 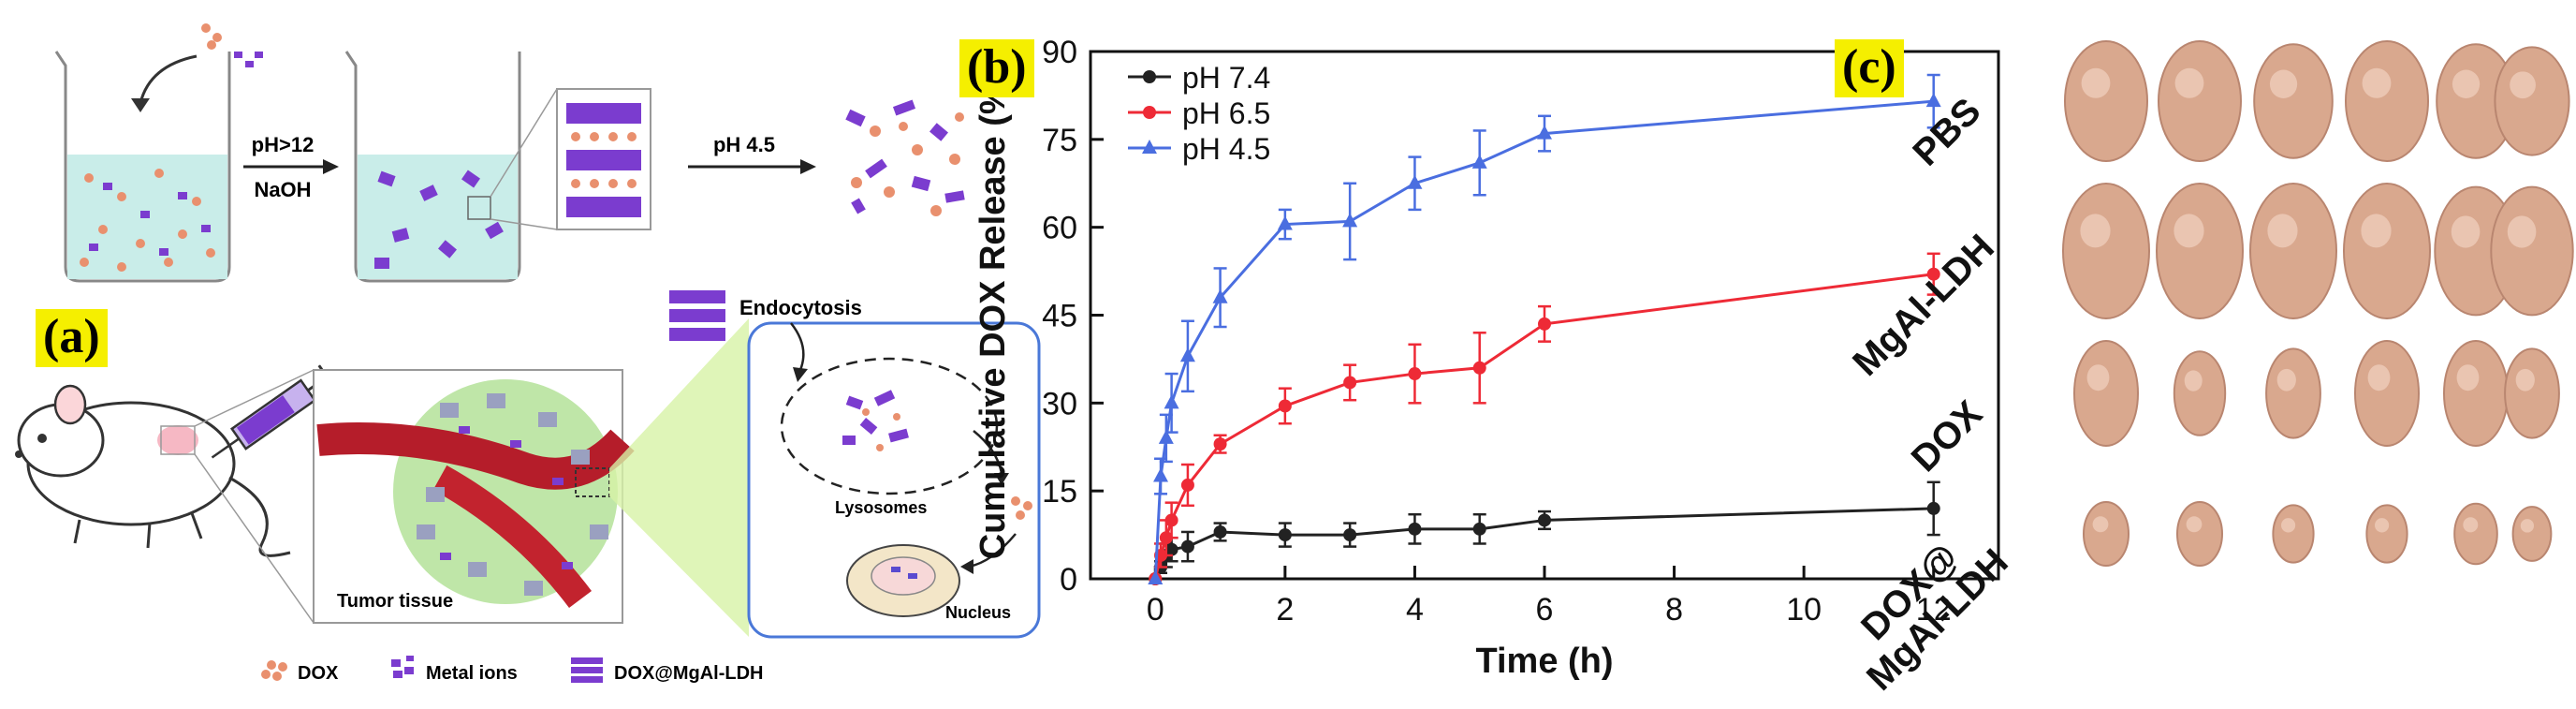 I want to click on y-tick-label: 75, so click(x=1059, y=140).